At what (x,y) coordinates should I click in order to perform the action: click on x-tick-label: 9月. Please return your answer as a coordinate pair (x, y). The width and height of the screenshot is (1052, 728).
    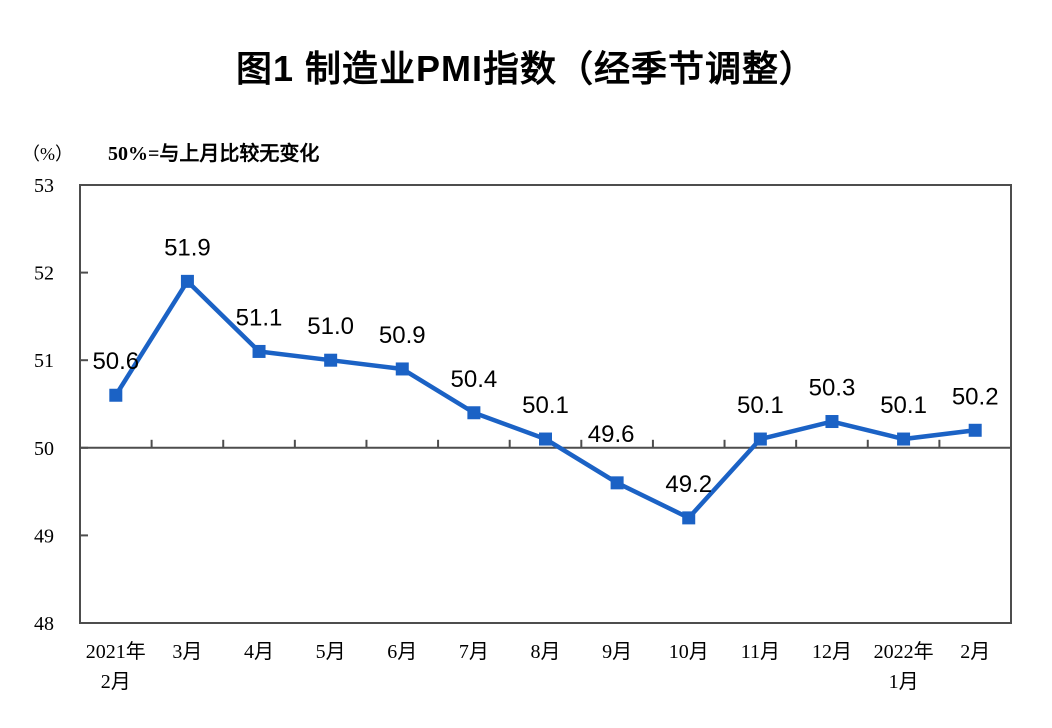
    Looking at the image, I should click on (617, 652).